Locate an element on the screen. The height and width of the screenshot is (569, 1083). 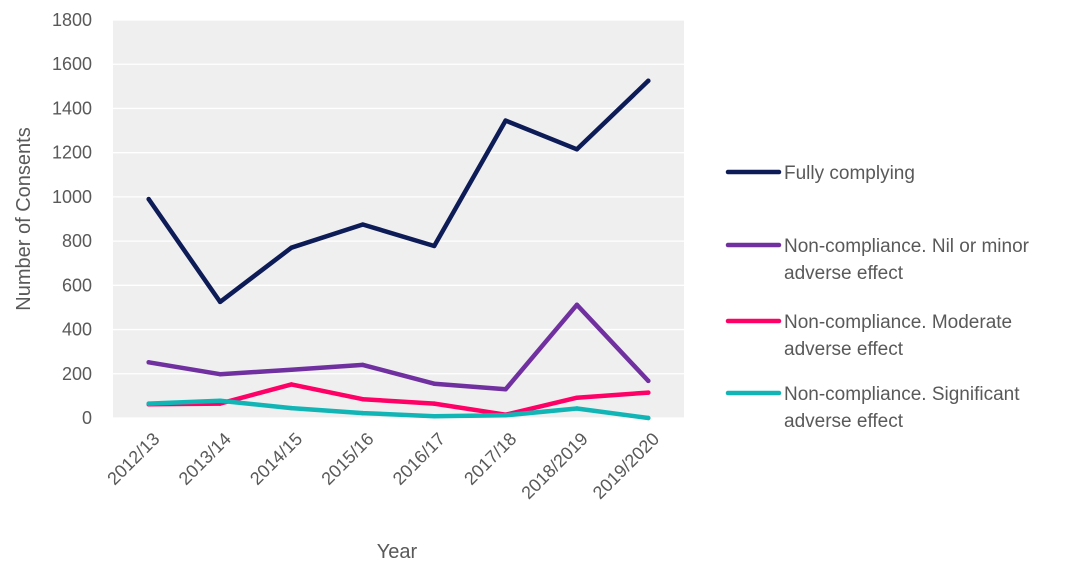
x-tick-label: 2012/13 is located at coordinates (133, 459).